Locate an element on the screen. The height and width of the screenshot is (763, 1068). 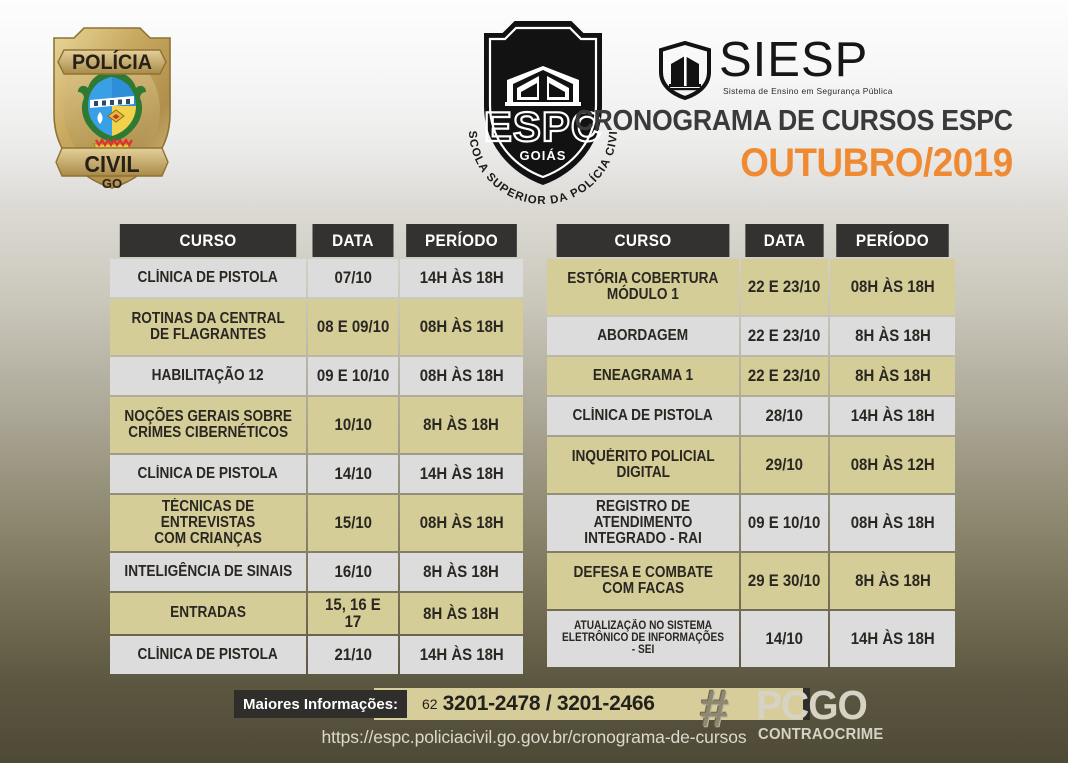
cell-date-text: 28/10 is located at coordinates (784, 416).